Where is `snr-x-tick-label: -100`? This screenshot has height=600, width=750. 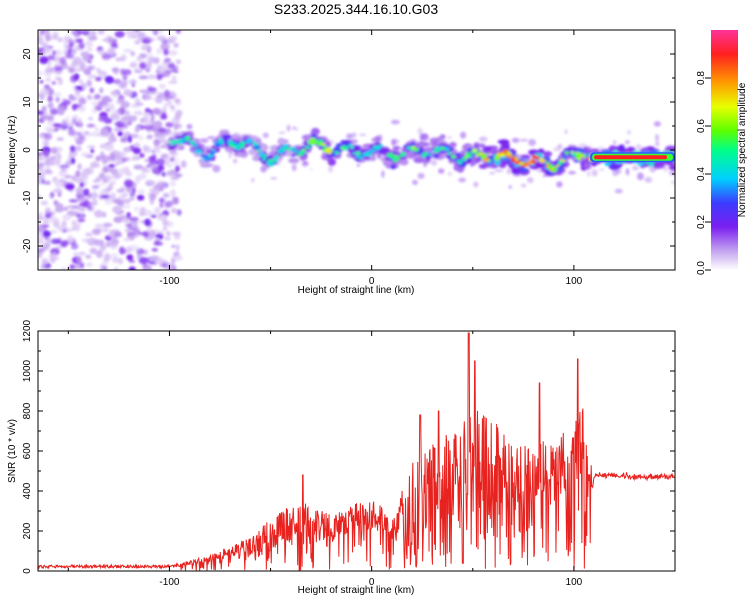 snr-x-tick-label: -100 is located at coordinates (169, 582).